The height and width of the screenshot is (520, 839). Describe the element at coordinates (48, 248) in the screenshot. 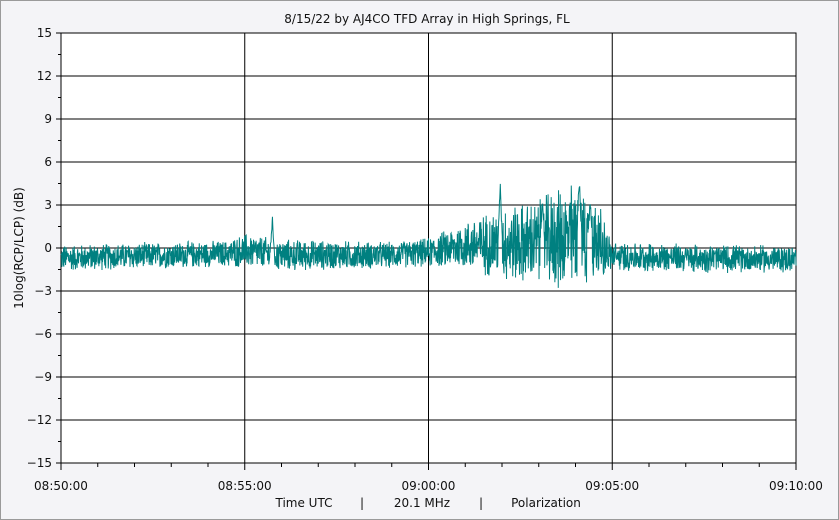

I see `y-tick-label: 0` at that location.